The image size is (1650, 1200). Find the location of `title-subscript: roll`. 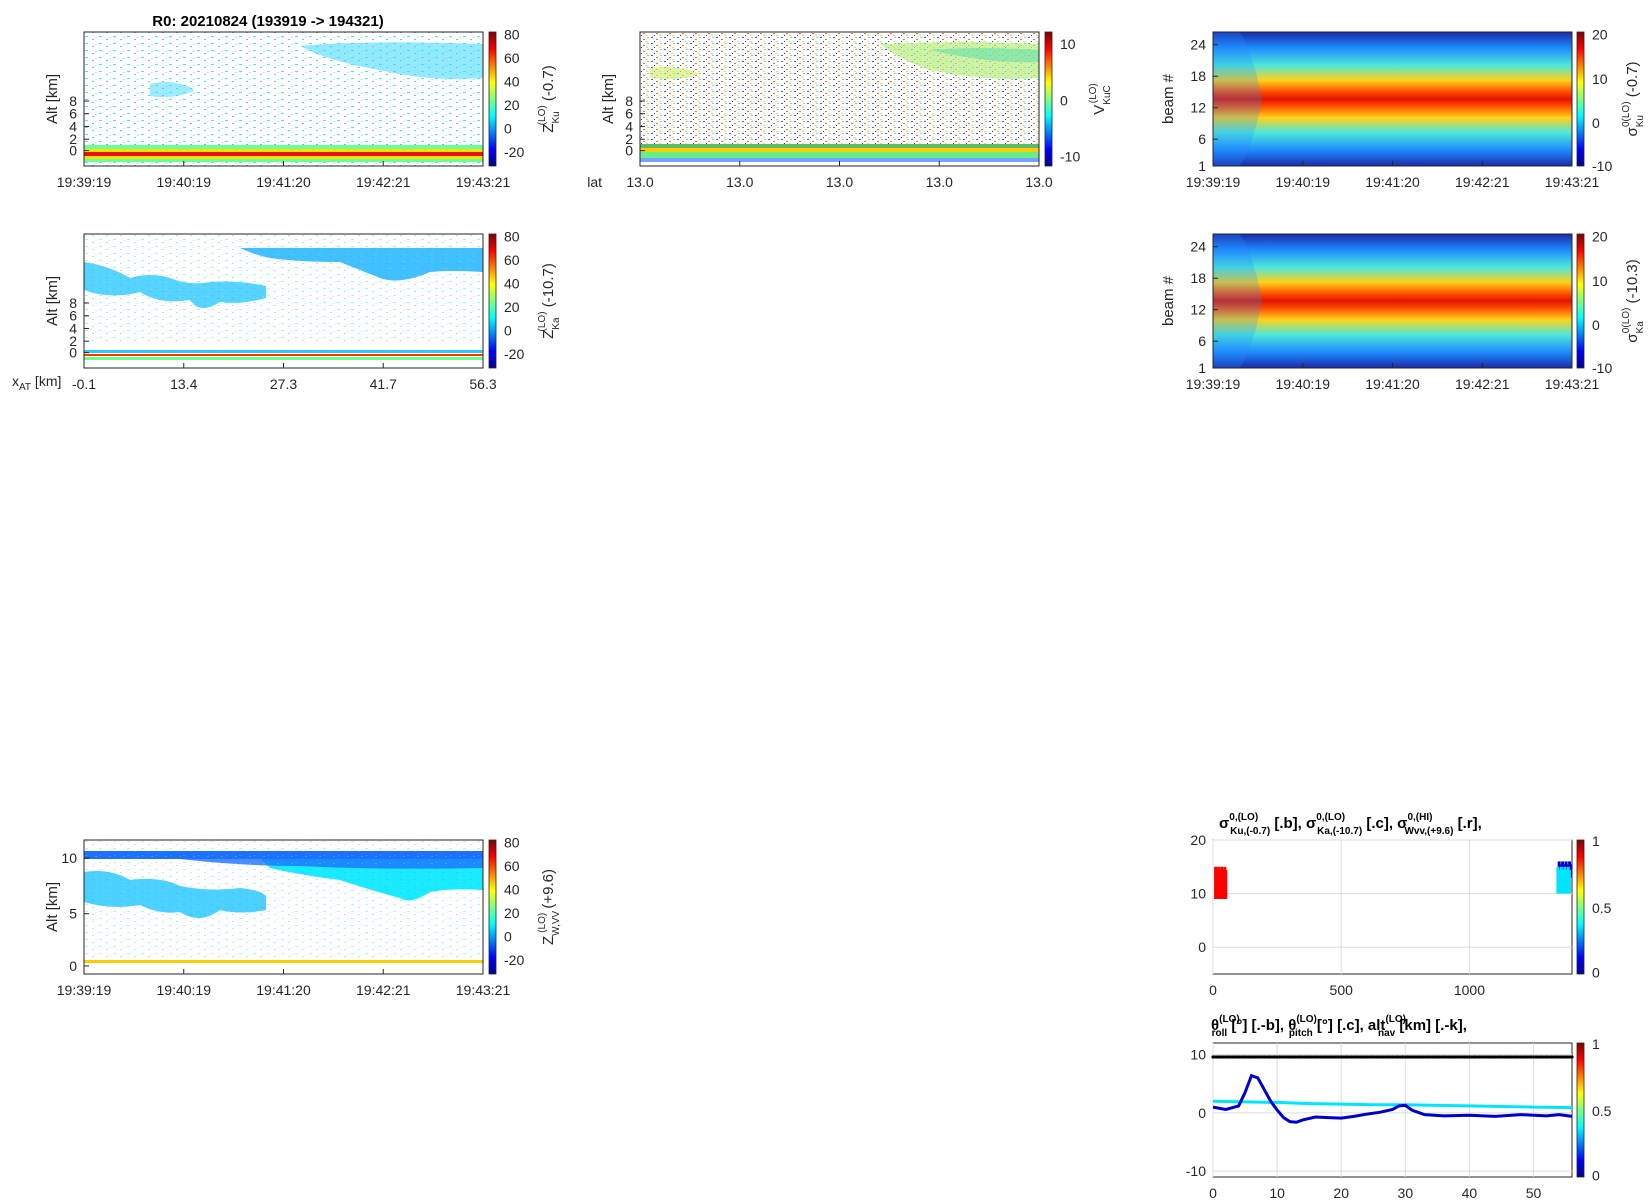

title-subscript: roll is located at coordinates (1220, 1033).